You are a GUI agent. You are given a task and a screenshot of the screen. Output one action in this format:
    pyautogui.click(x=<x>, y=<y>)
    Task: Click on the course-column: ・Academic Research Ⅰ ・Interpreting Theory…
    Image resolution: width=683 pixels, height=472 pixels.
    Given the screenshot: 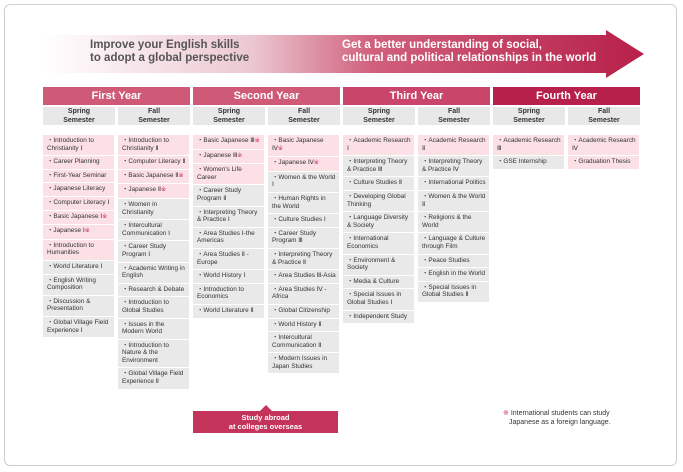 What is the action you would take?
    pyautogui.click(x=378, y=230)
    